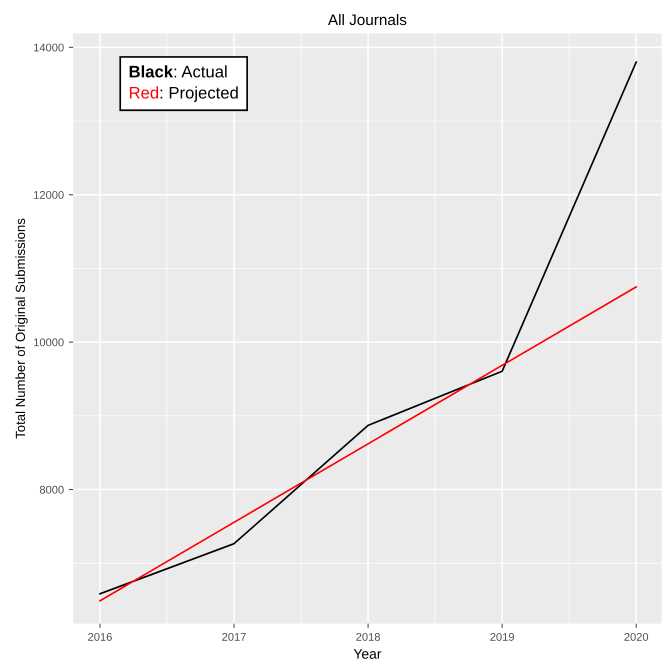 This screenshot has width=665, height=667. What do you see at coordinates (52, 490) in the screenshot?
I see `y-tick-label: 8000` at bounding box center [52, 490].